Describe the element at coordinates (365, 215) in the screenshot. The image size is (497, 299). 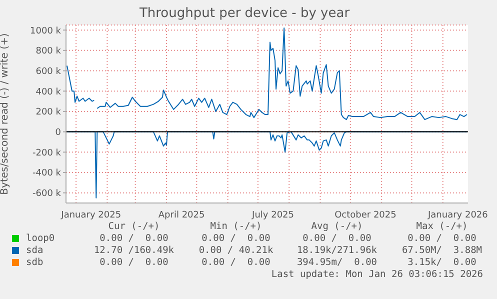
I see `x-tick-label: October 2025` at that location.